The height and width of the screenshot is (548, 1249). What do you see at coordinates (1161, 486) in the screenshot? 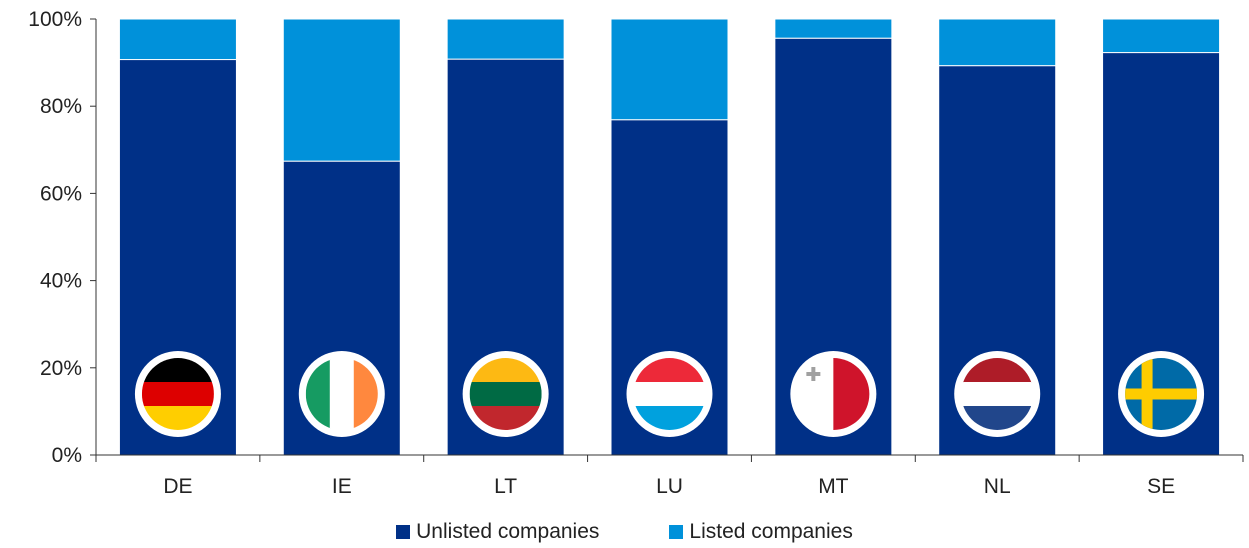
I see `x-tick-label-se: SE` at bounding box center [1161, 486].